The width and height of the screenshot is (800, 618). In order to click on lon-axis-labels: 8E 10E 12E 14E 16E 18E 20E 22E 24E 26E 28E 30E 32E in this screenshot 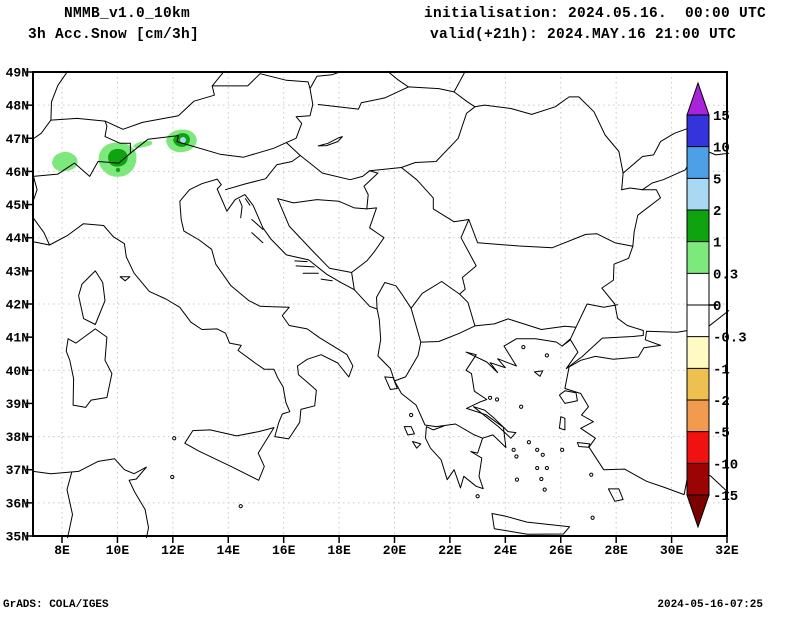, I will do `click(396, 550)`.